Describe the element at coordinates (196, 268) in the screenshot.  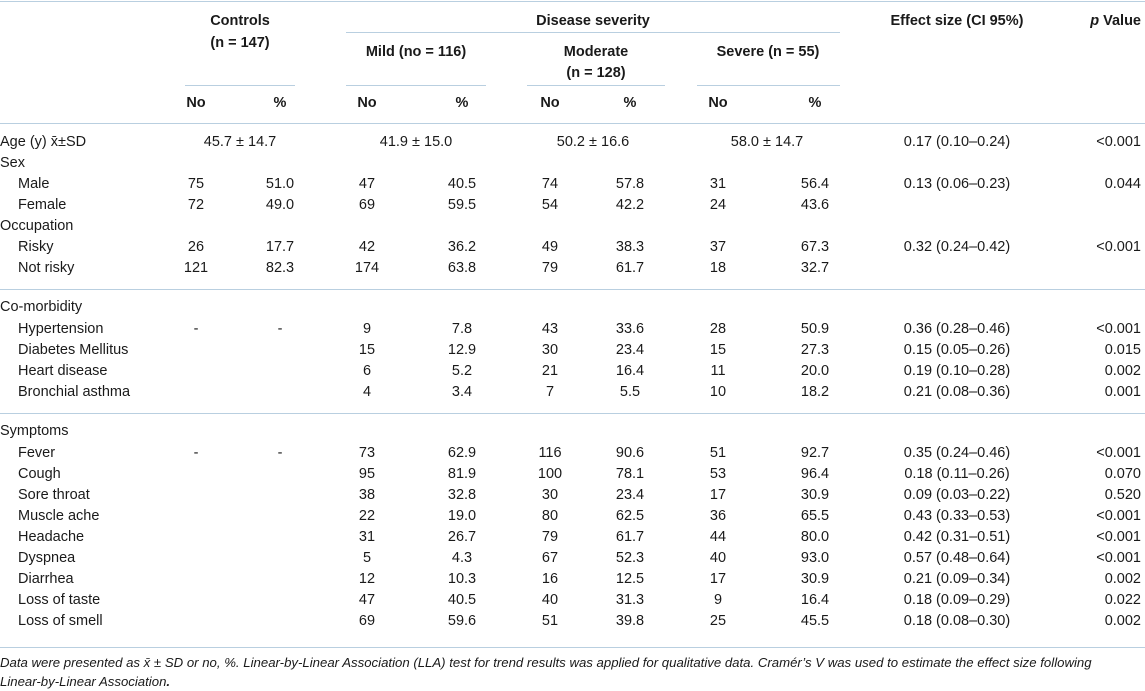
I see `cell-controls-no: 121` at that location.